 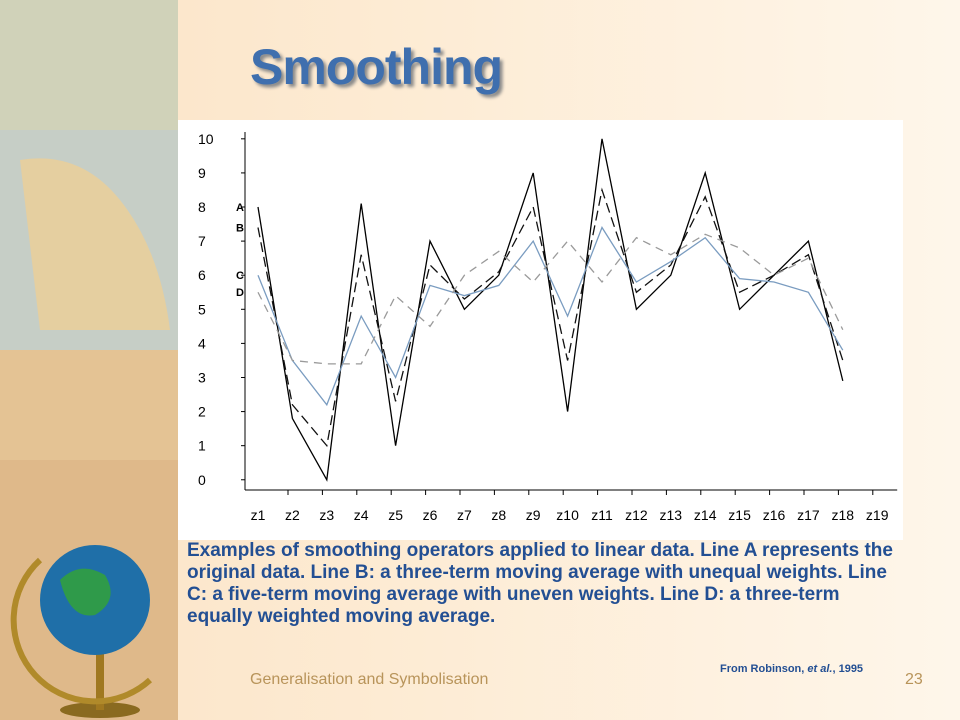 What do you see at coordinates (202, 309) in the screenshot?
I see `y-tick-label: 5` at bounding box center [202, 309].